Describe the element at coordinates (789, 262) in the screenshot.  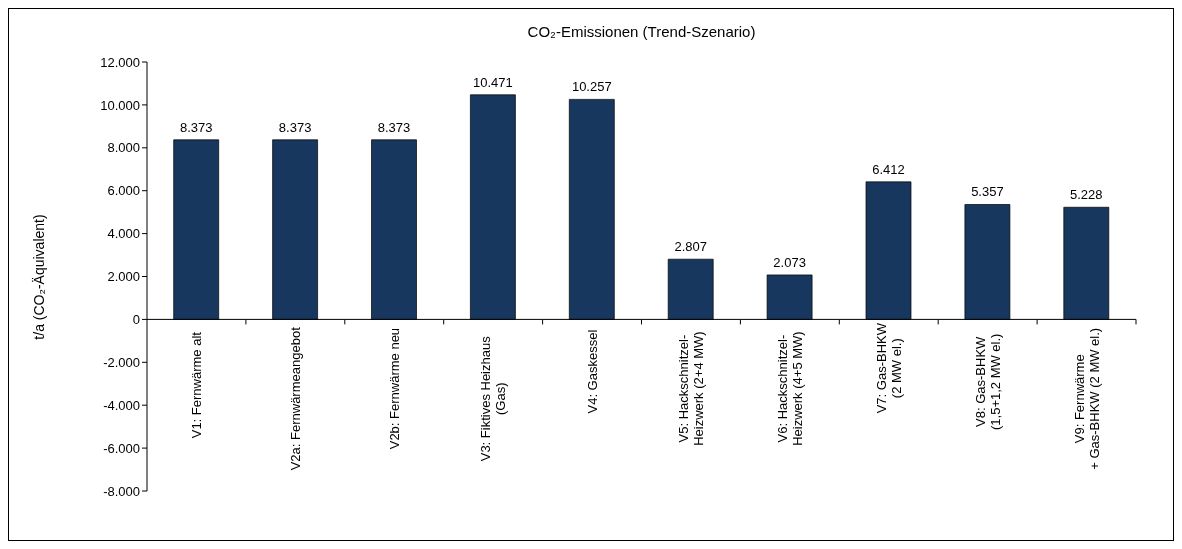
I see `data-label: 2.073` at that location.